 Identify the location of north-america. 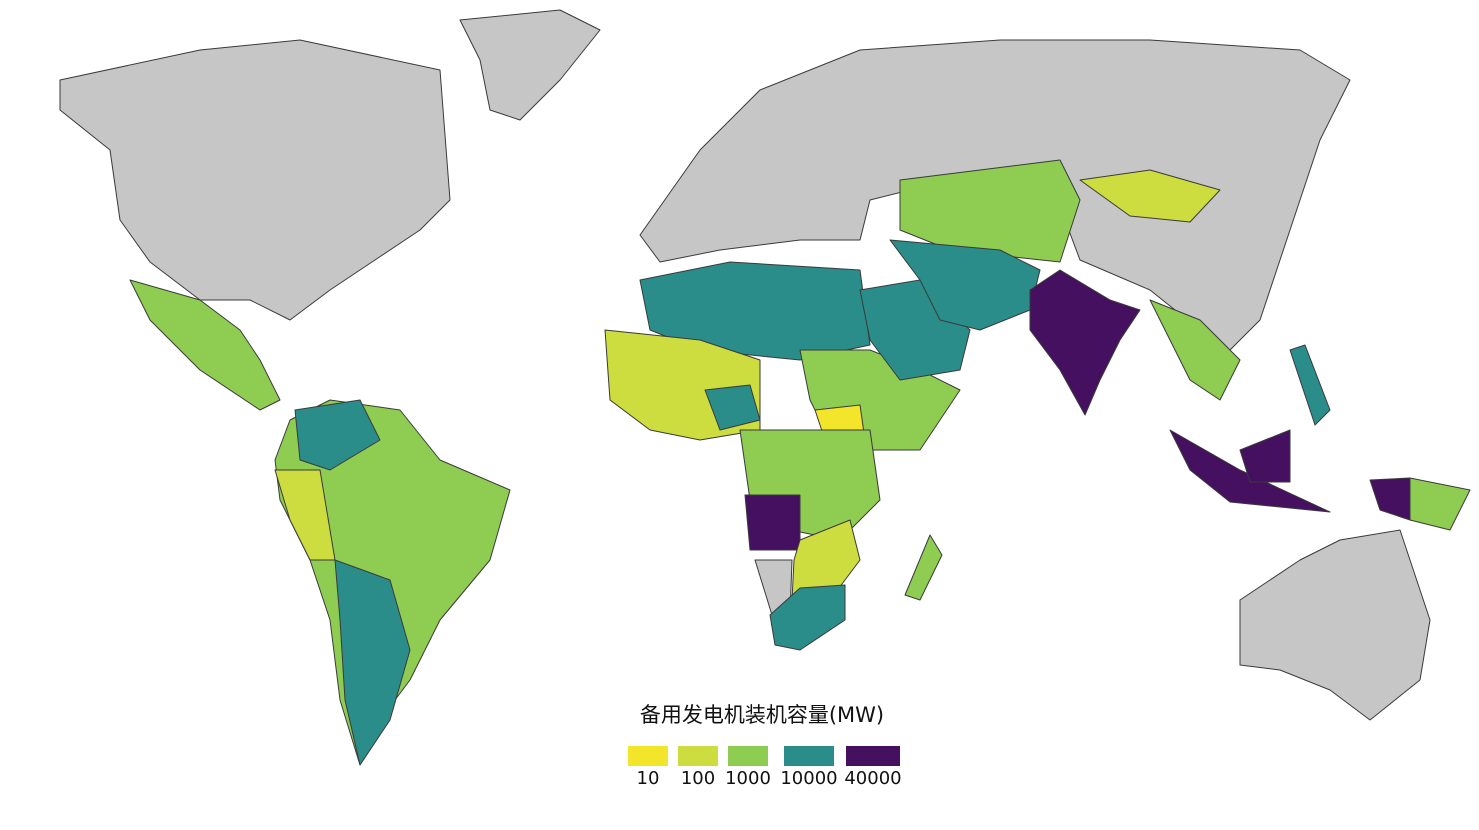
(255, 180).